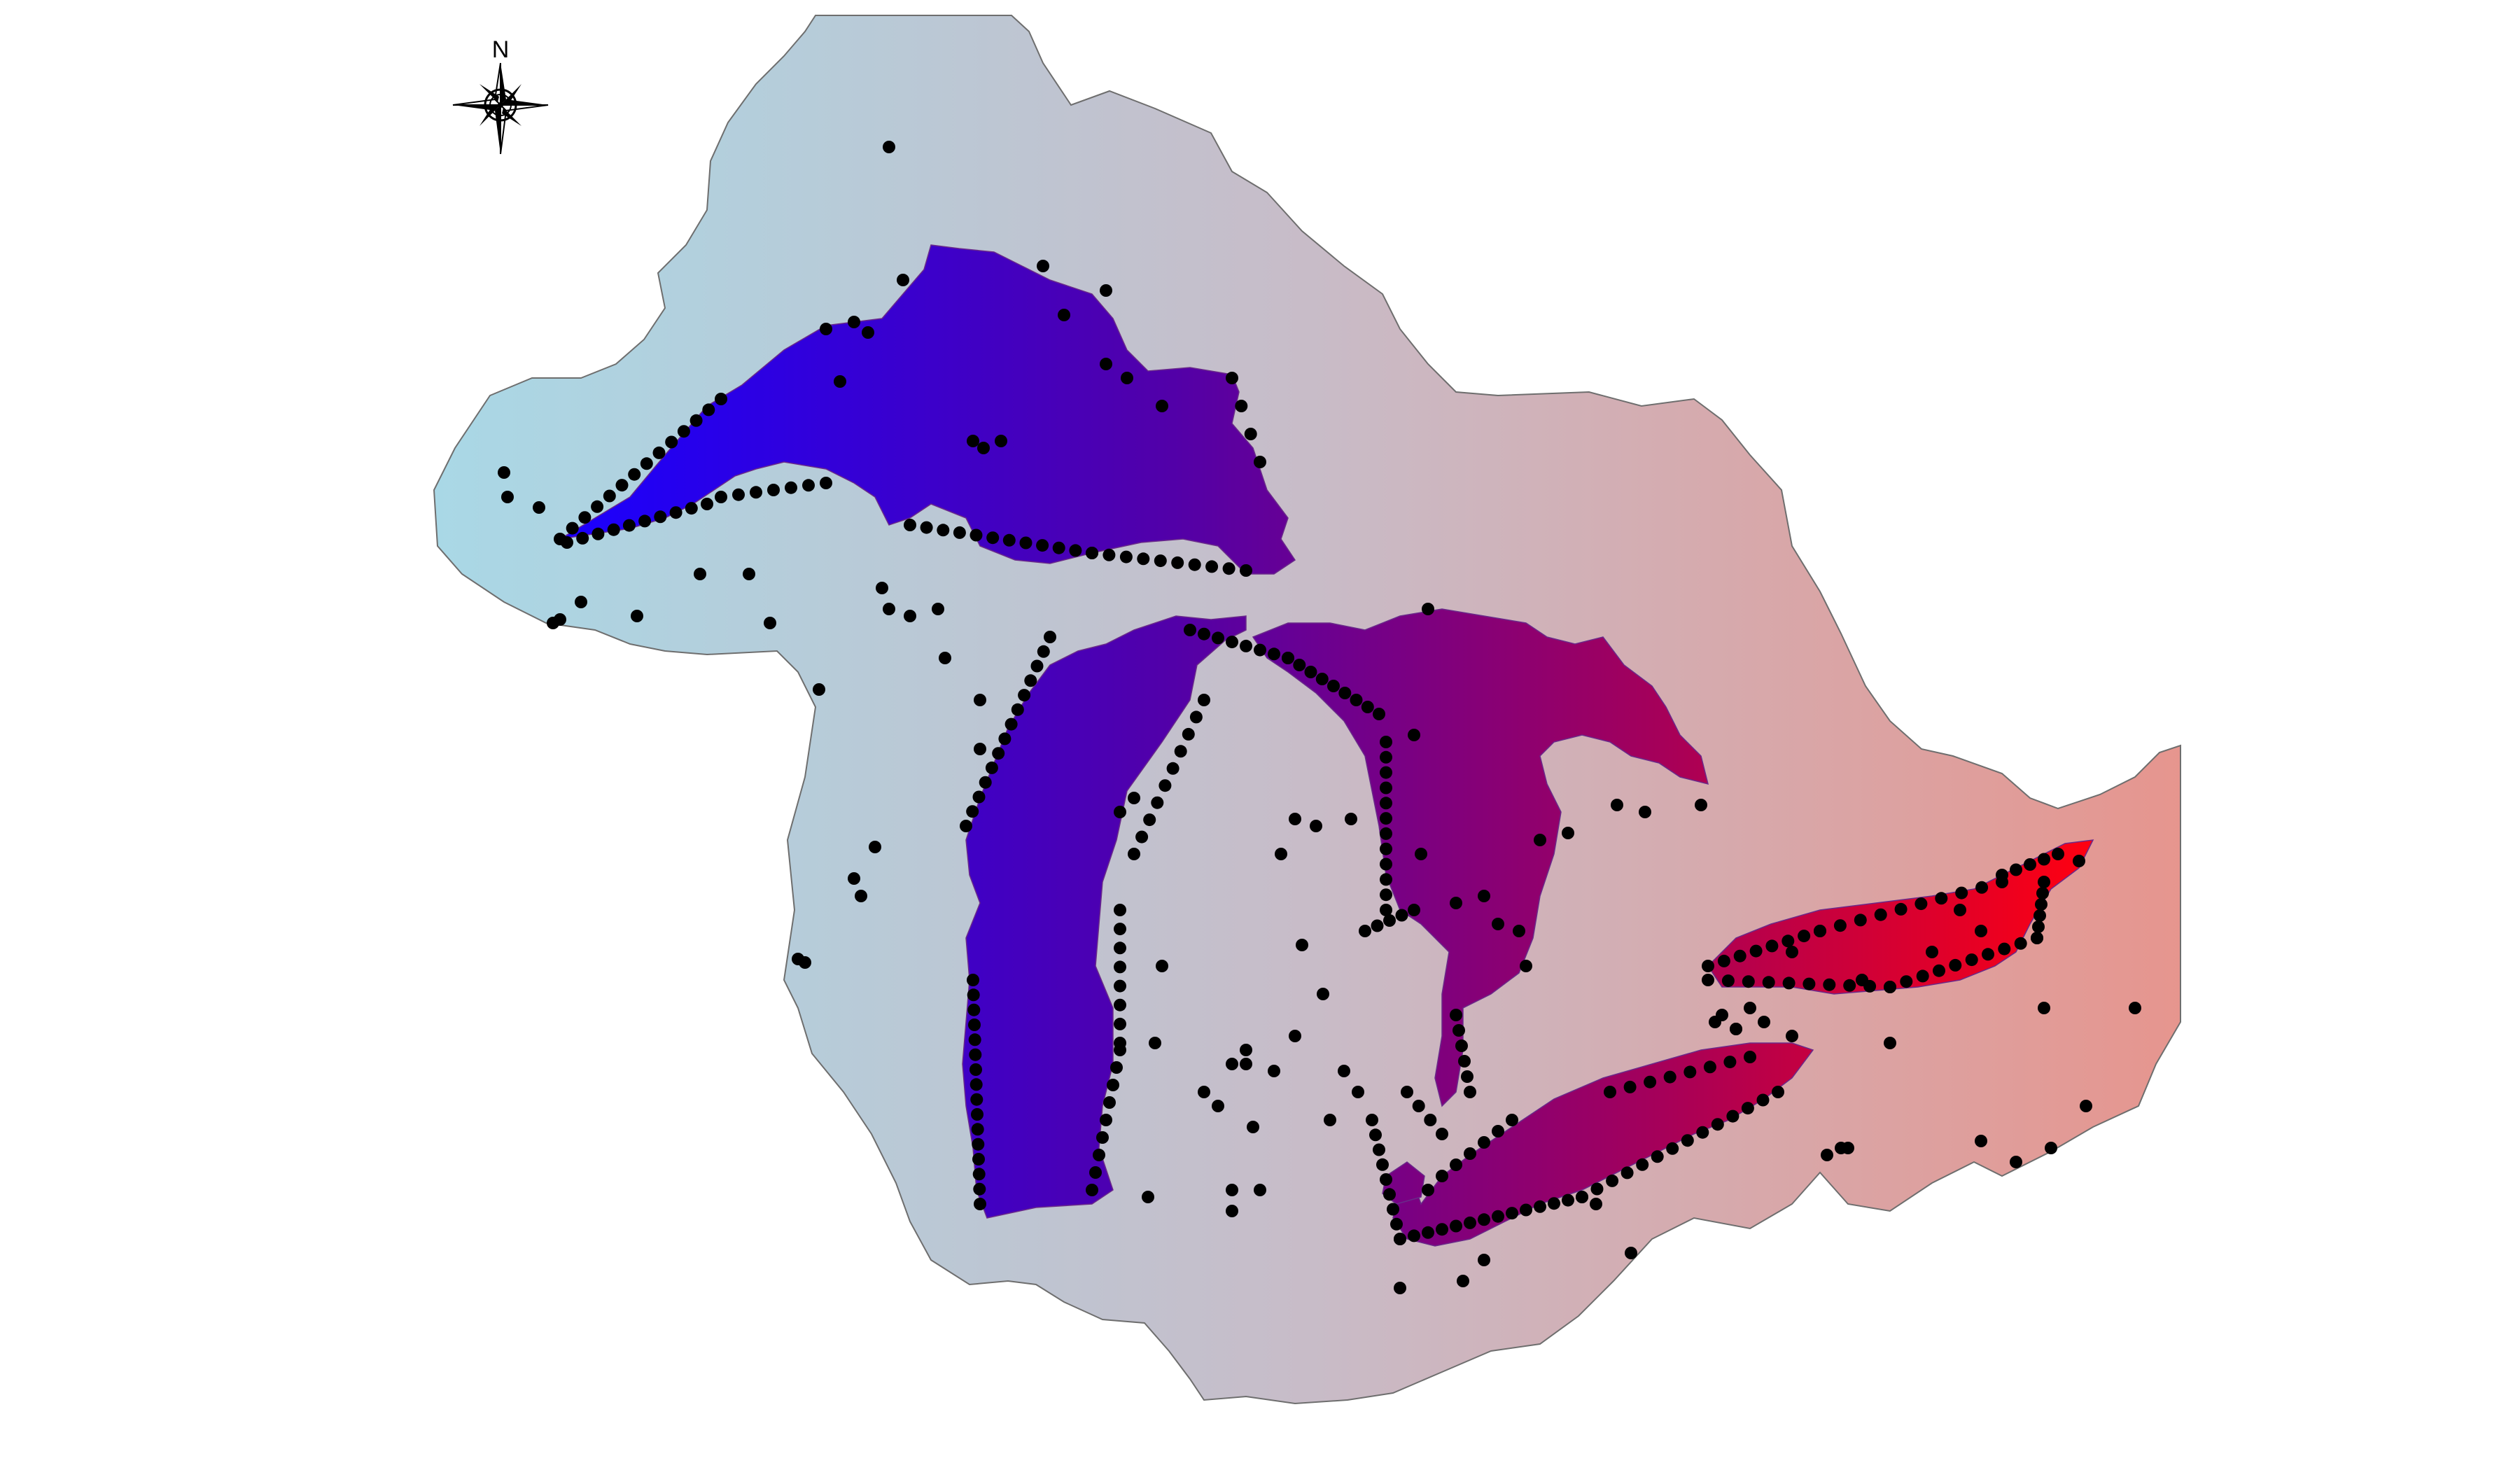 This screenshot has height=1470, width=2520. I want to click on lake-michigan, so click(1104, 917).